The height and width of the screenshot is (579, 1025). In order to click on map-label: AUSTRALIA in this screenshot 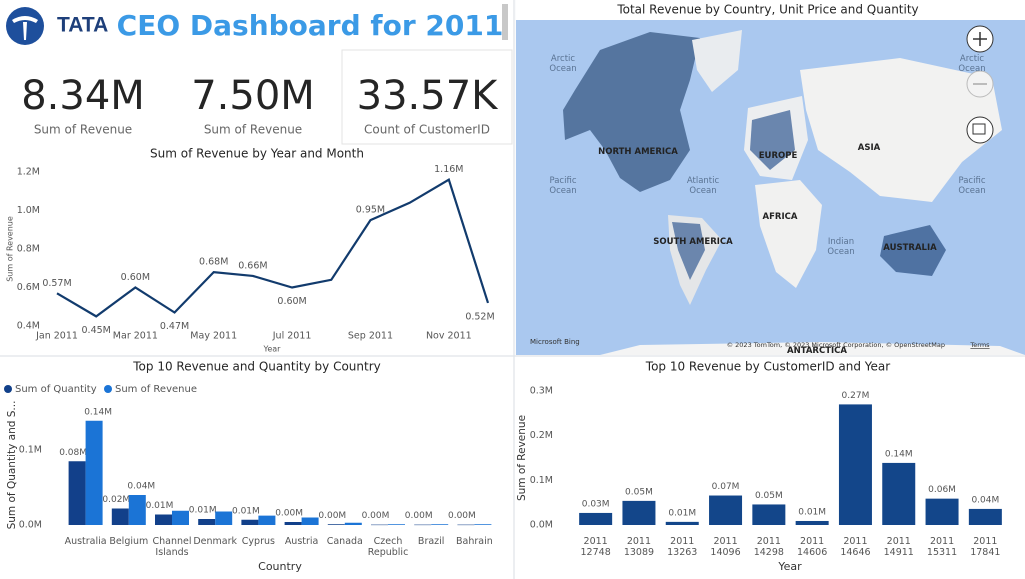, I will do `click(910, 248)`.